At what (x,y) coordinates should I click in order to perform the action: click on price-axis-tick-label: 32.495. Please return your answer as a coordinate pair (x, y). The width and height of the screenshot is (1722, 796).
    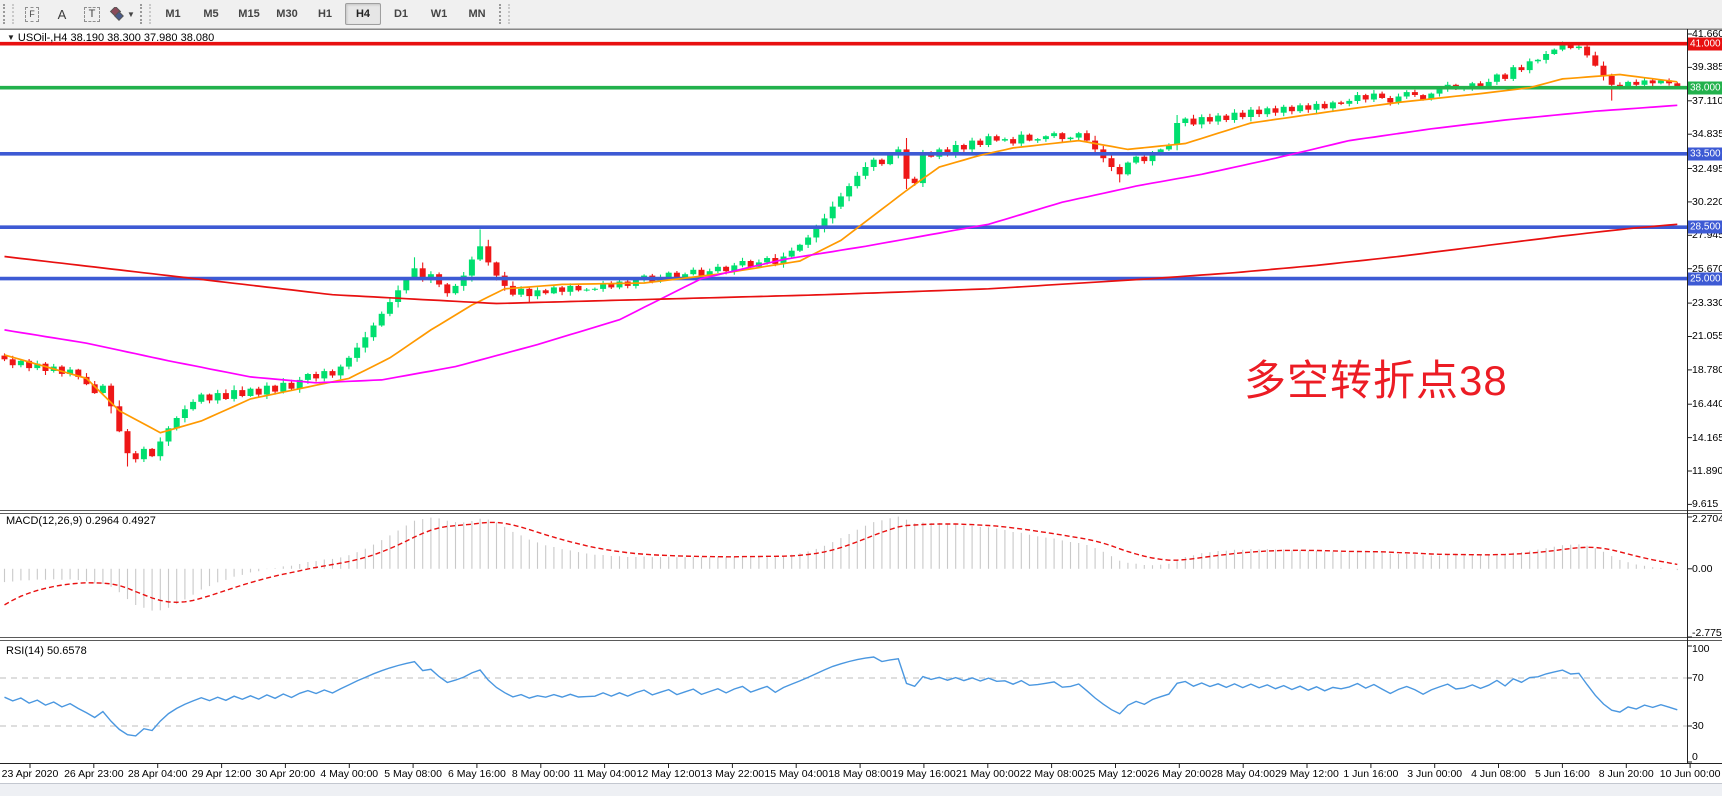
    Looking at the image, I should click on (1707, 168).